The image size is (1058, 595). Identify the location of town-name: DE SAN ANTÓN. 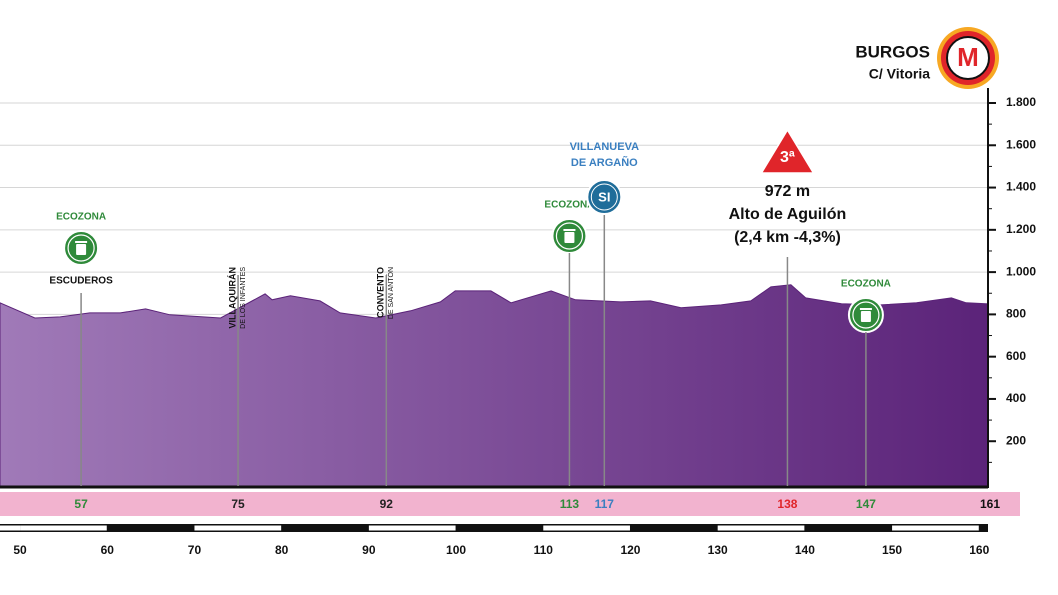
(390, 293).